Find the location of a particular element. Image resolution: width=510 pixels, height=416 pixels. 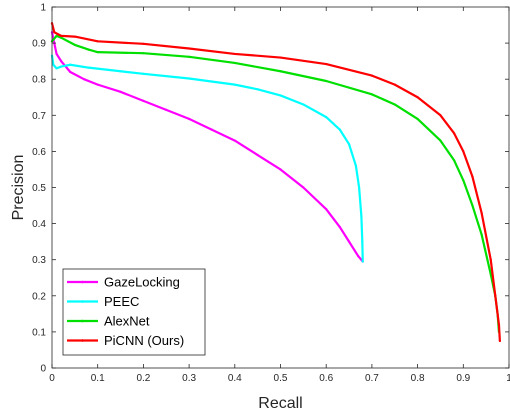

x-tick-label: 0.9 is located at coordinates (463, 378).